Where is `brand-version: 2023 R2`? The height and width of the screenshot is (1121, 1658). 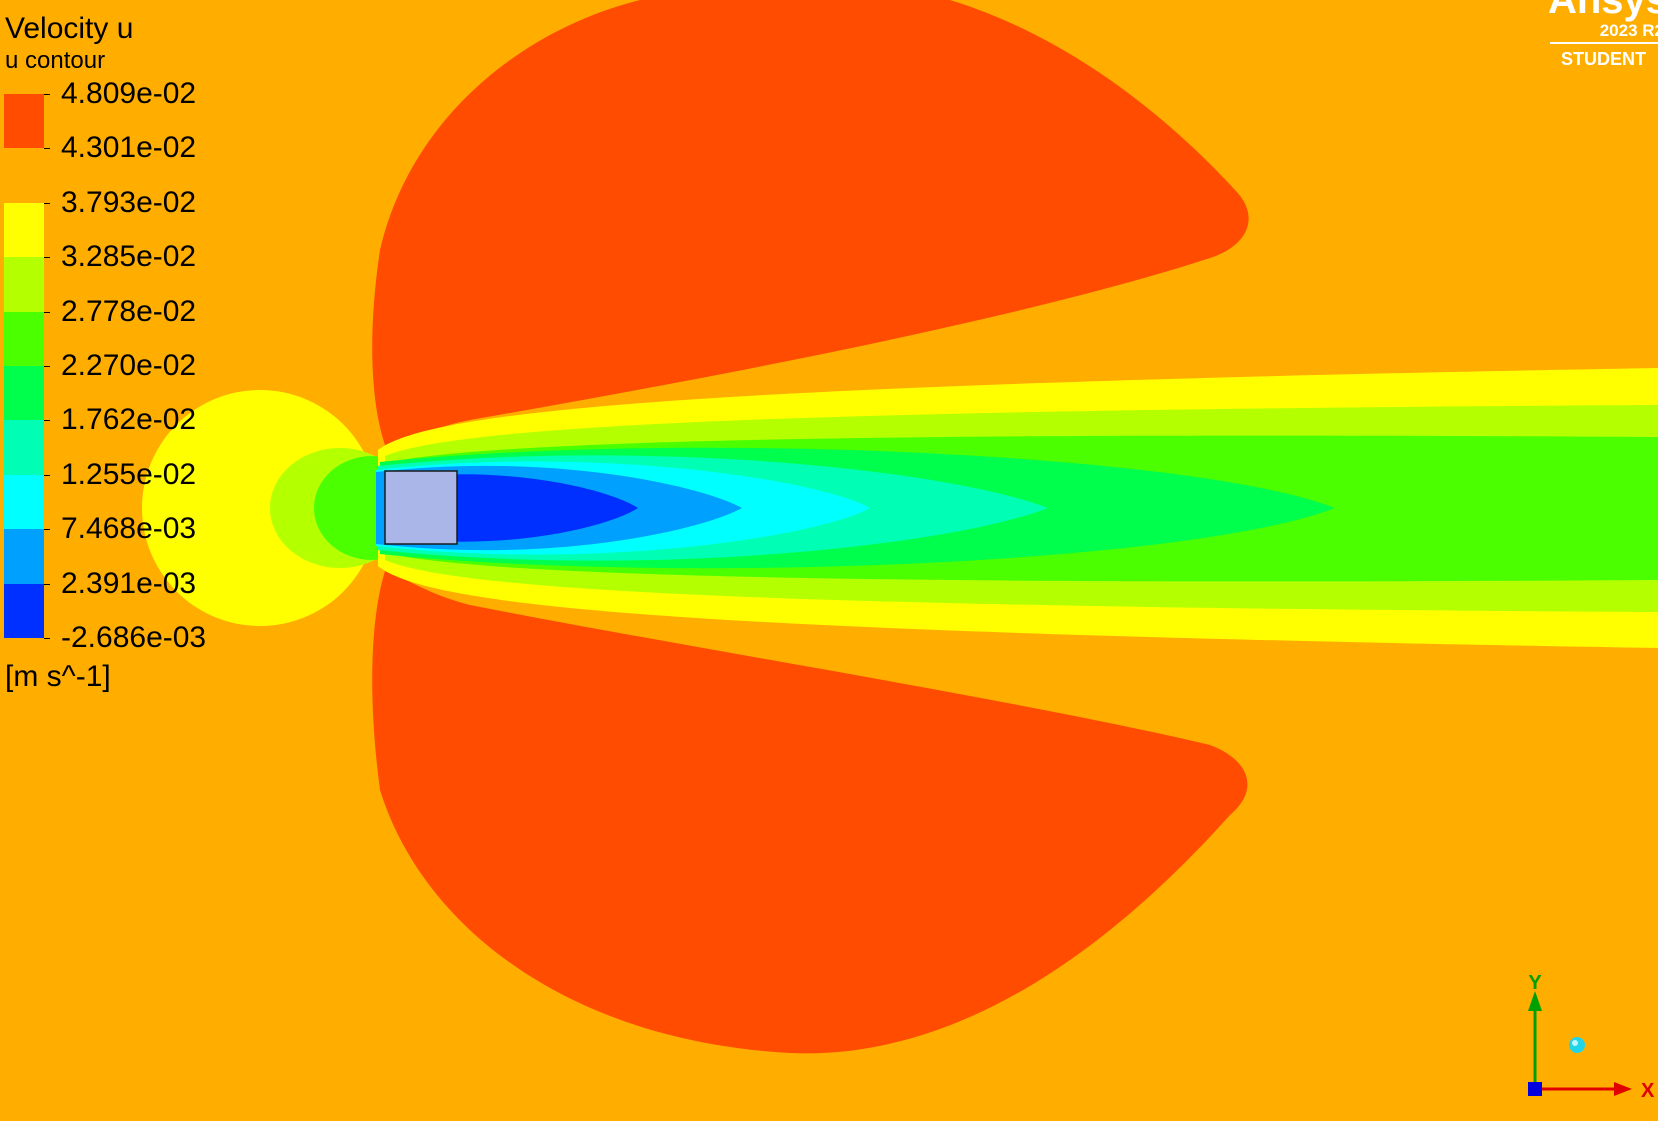 brand-version: 2023 R2 is located at coordinates (1628, 30).